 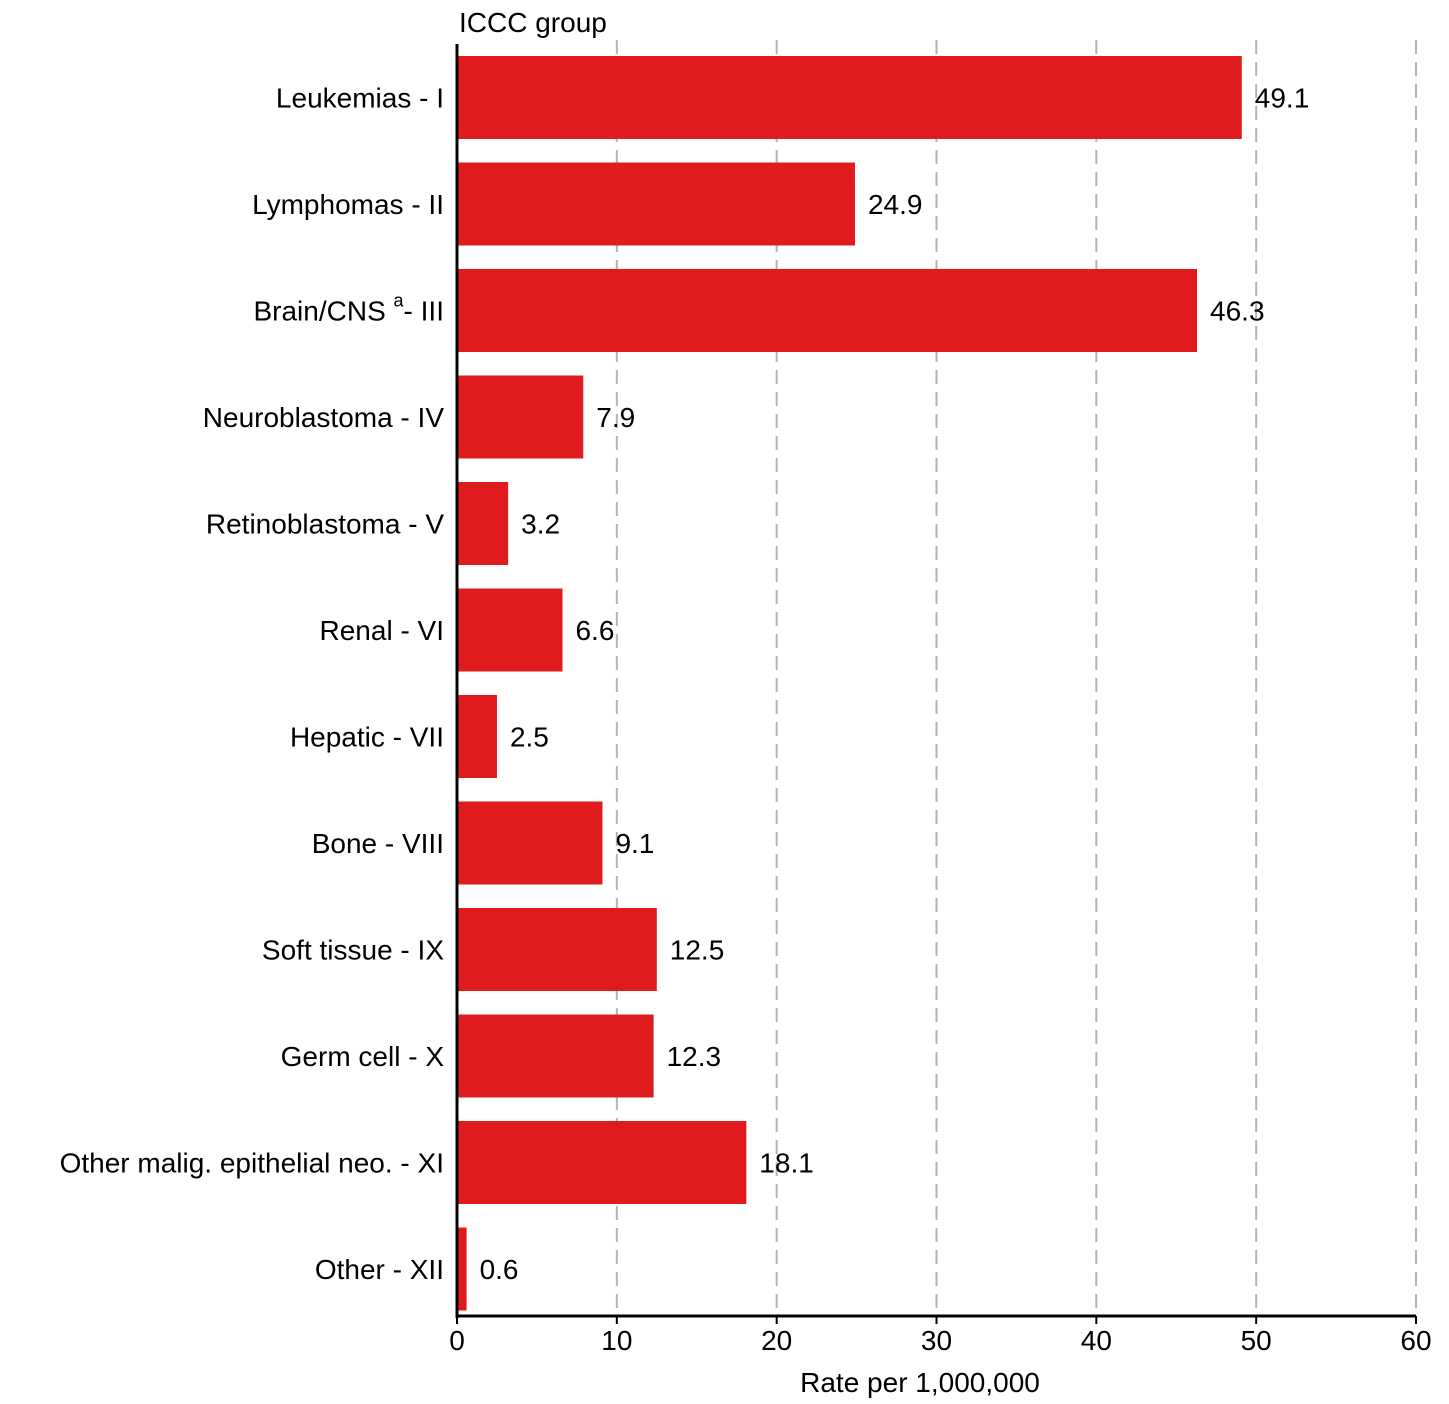 I want to click on value-label: 12.5, so click(x=697, y=950).